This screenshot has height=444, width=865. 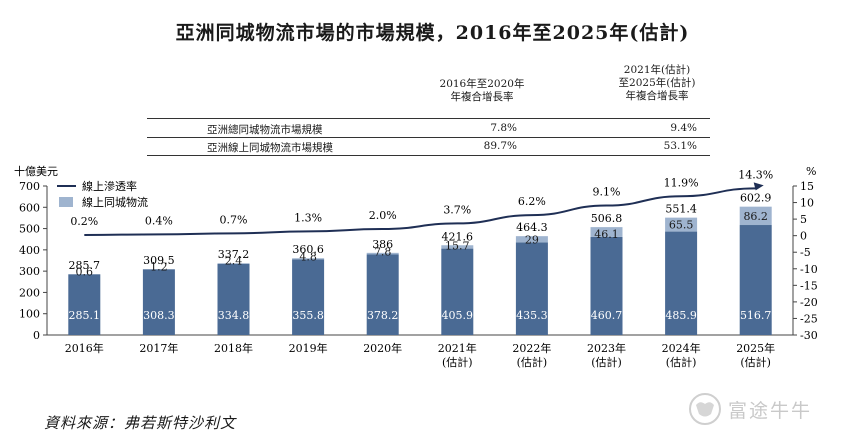 What do you see at coordinates (109, 186) in the screenshot?
I see `legend-label: 線上滲透率` at bounding box center [109, 186].